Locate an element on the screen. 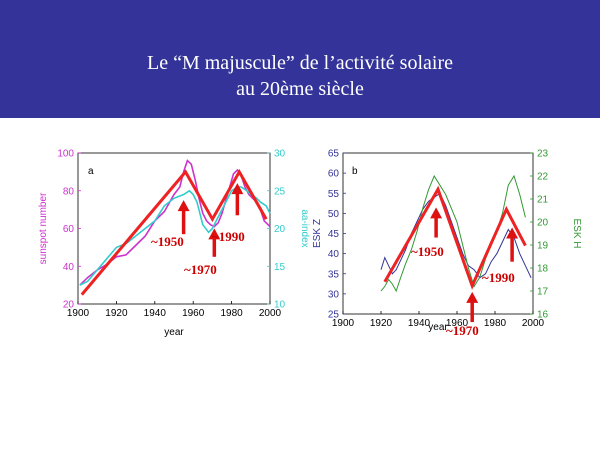 This screenshot has width=600, height=450. left-axis-label: sunspot number is located at coordinates (43, 228).